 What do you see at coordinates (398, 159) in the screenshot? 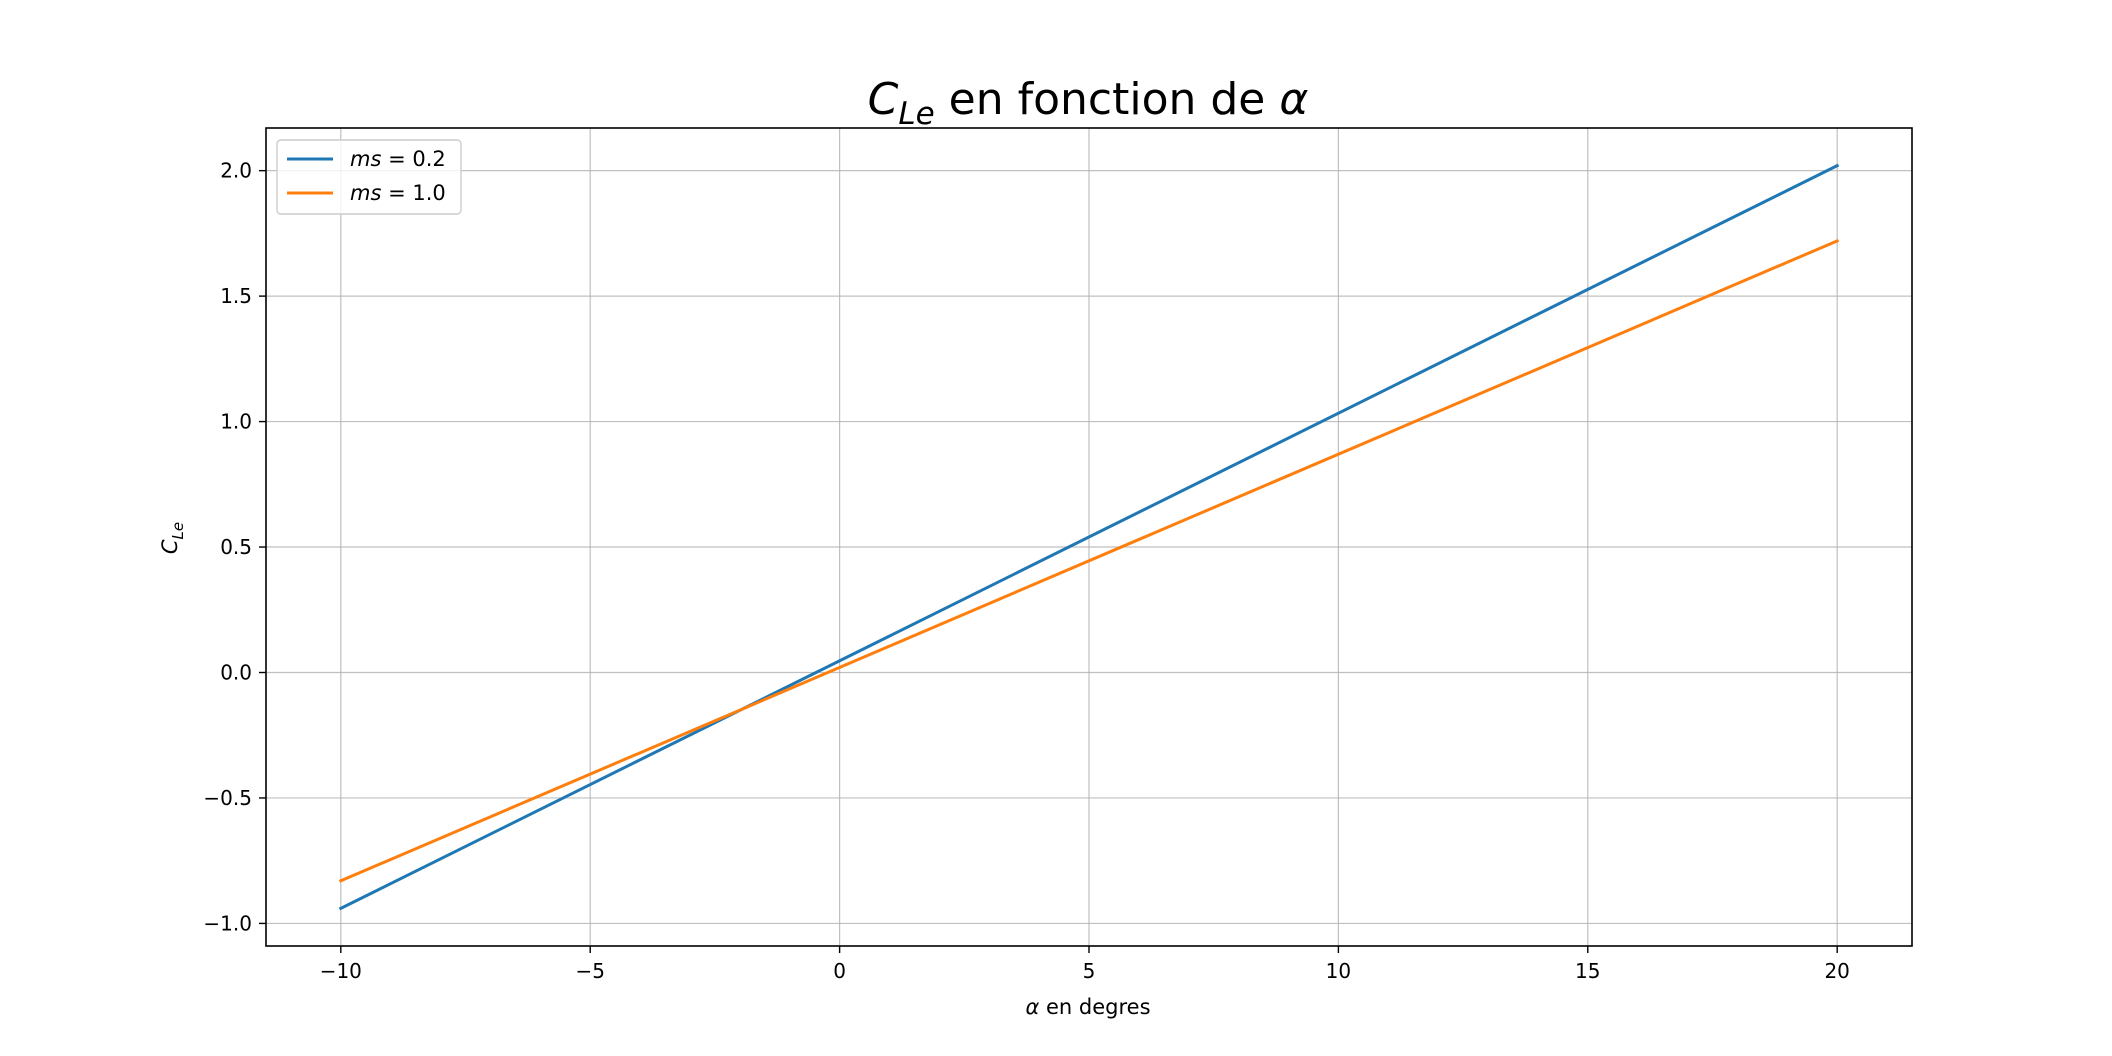
I see `legend-label-0: ms = 0.2` at bounding box center [398, 159].